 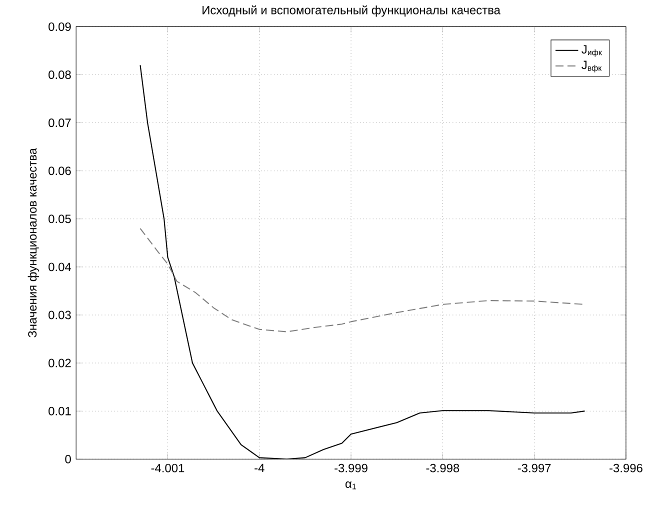 What do you see at coordinates (534, 468) in the screenshot?
I see `x-tick-label: -3.997` at bounding box center [534, 468].